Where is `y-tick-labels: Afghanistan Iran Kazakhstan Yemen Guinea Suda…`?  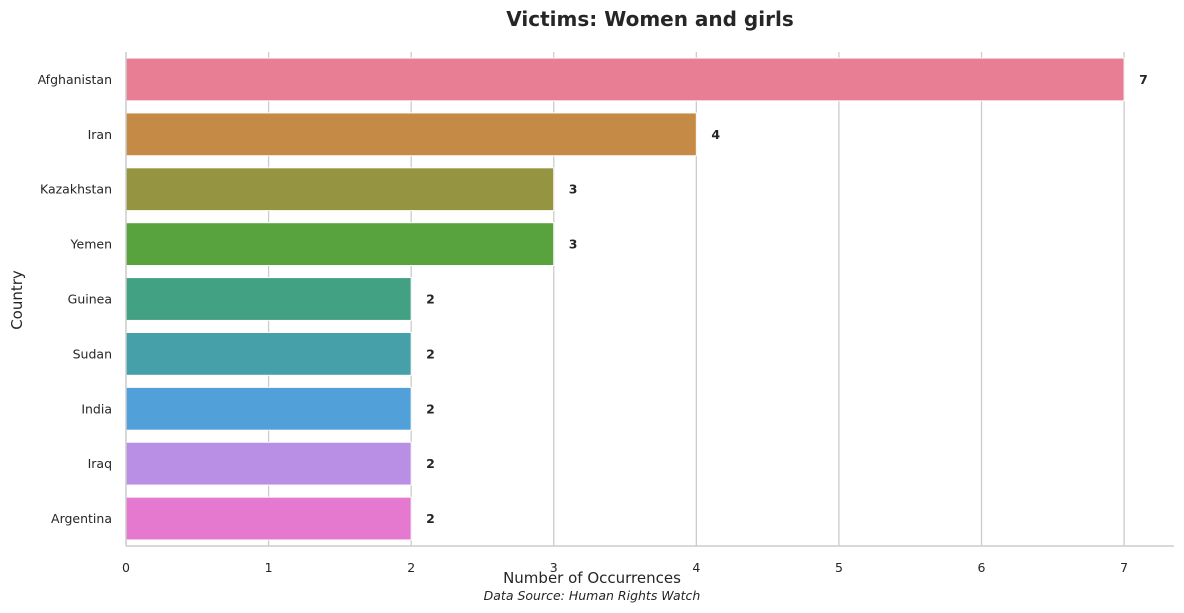 y-tick-labels: Afghanistan Iran Kazakhstan Yemen Guinea Suda… is located at coordinates (75, 299).